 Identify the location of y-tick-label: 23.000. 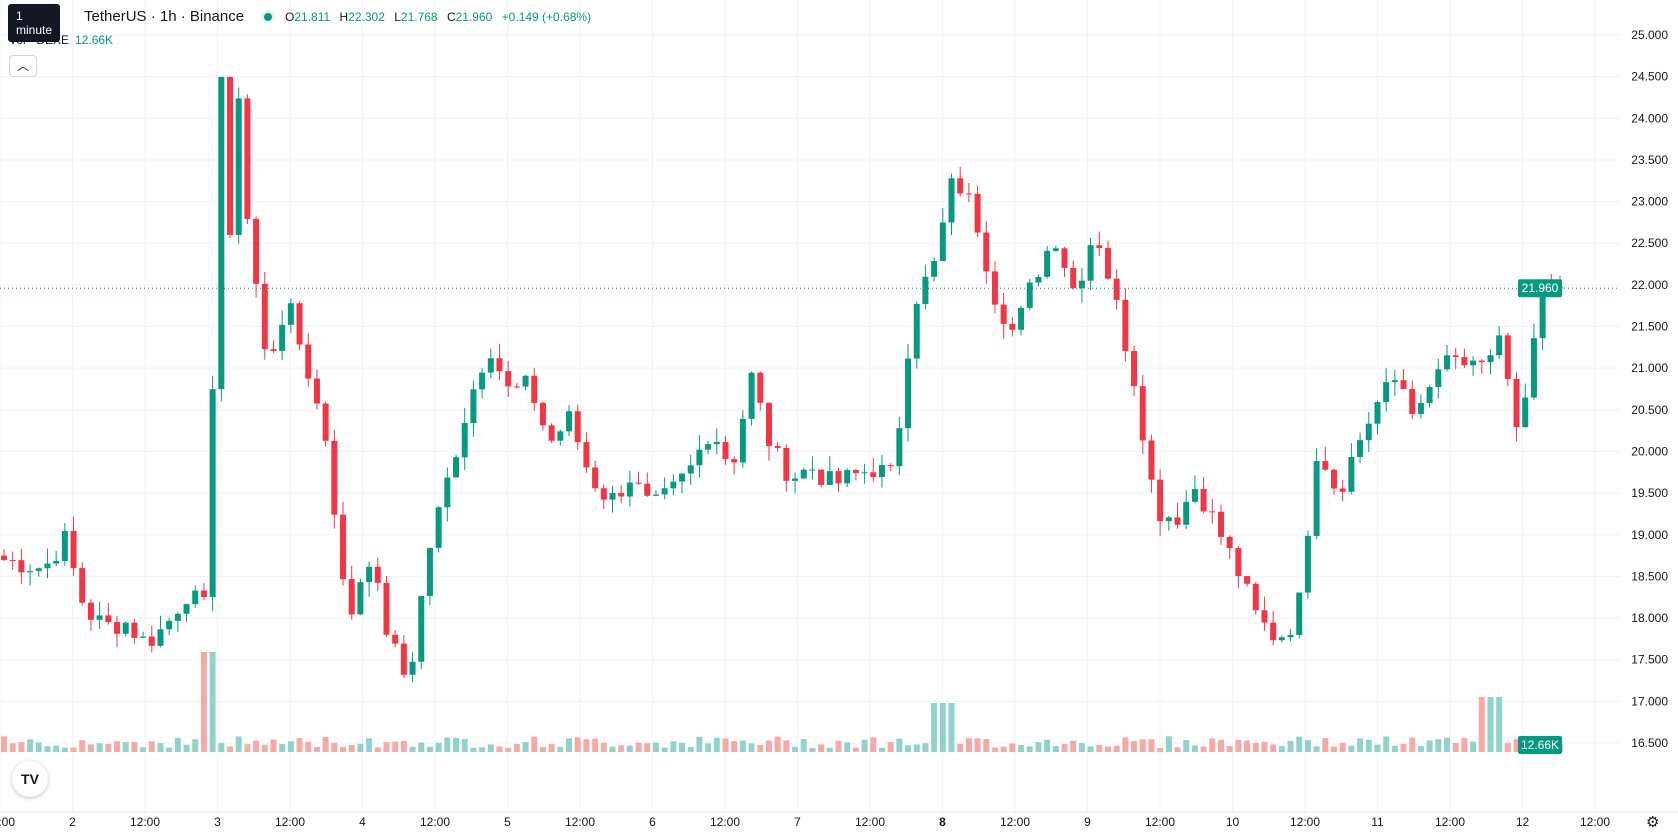
(1649, 202).